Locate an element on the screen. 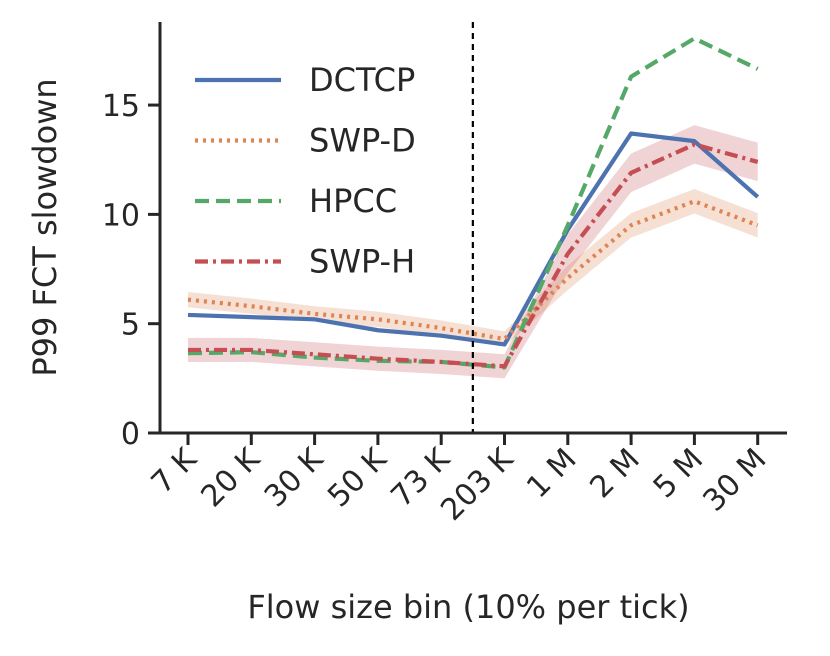  x-tick-label: 50 K is located at coordinates (357, 477).